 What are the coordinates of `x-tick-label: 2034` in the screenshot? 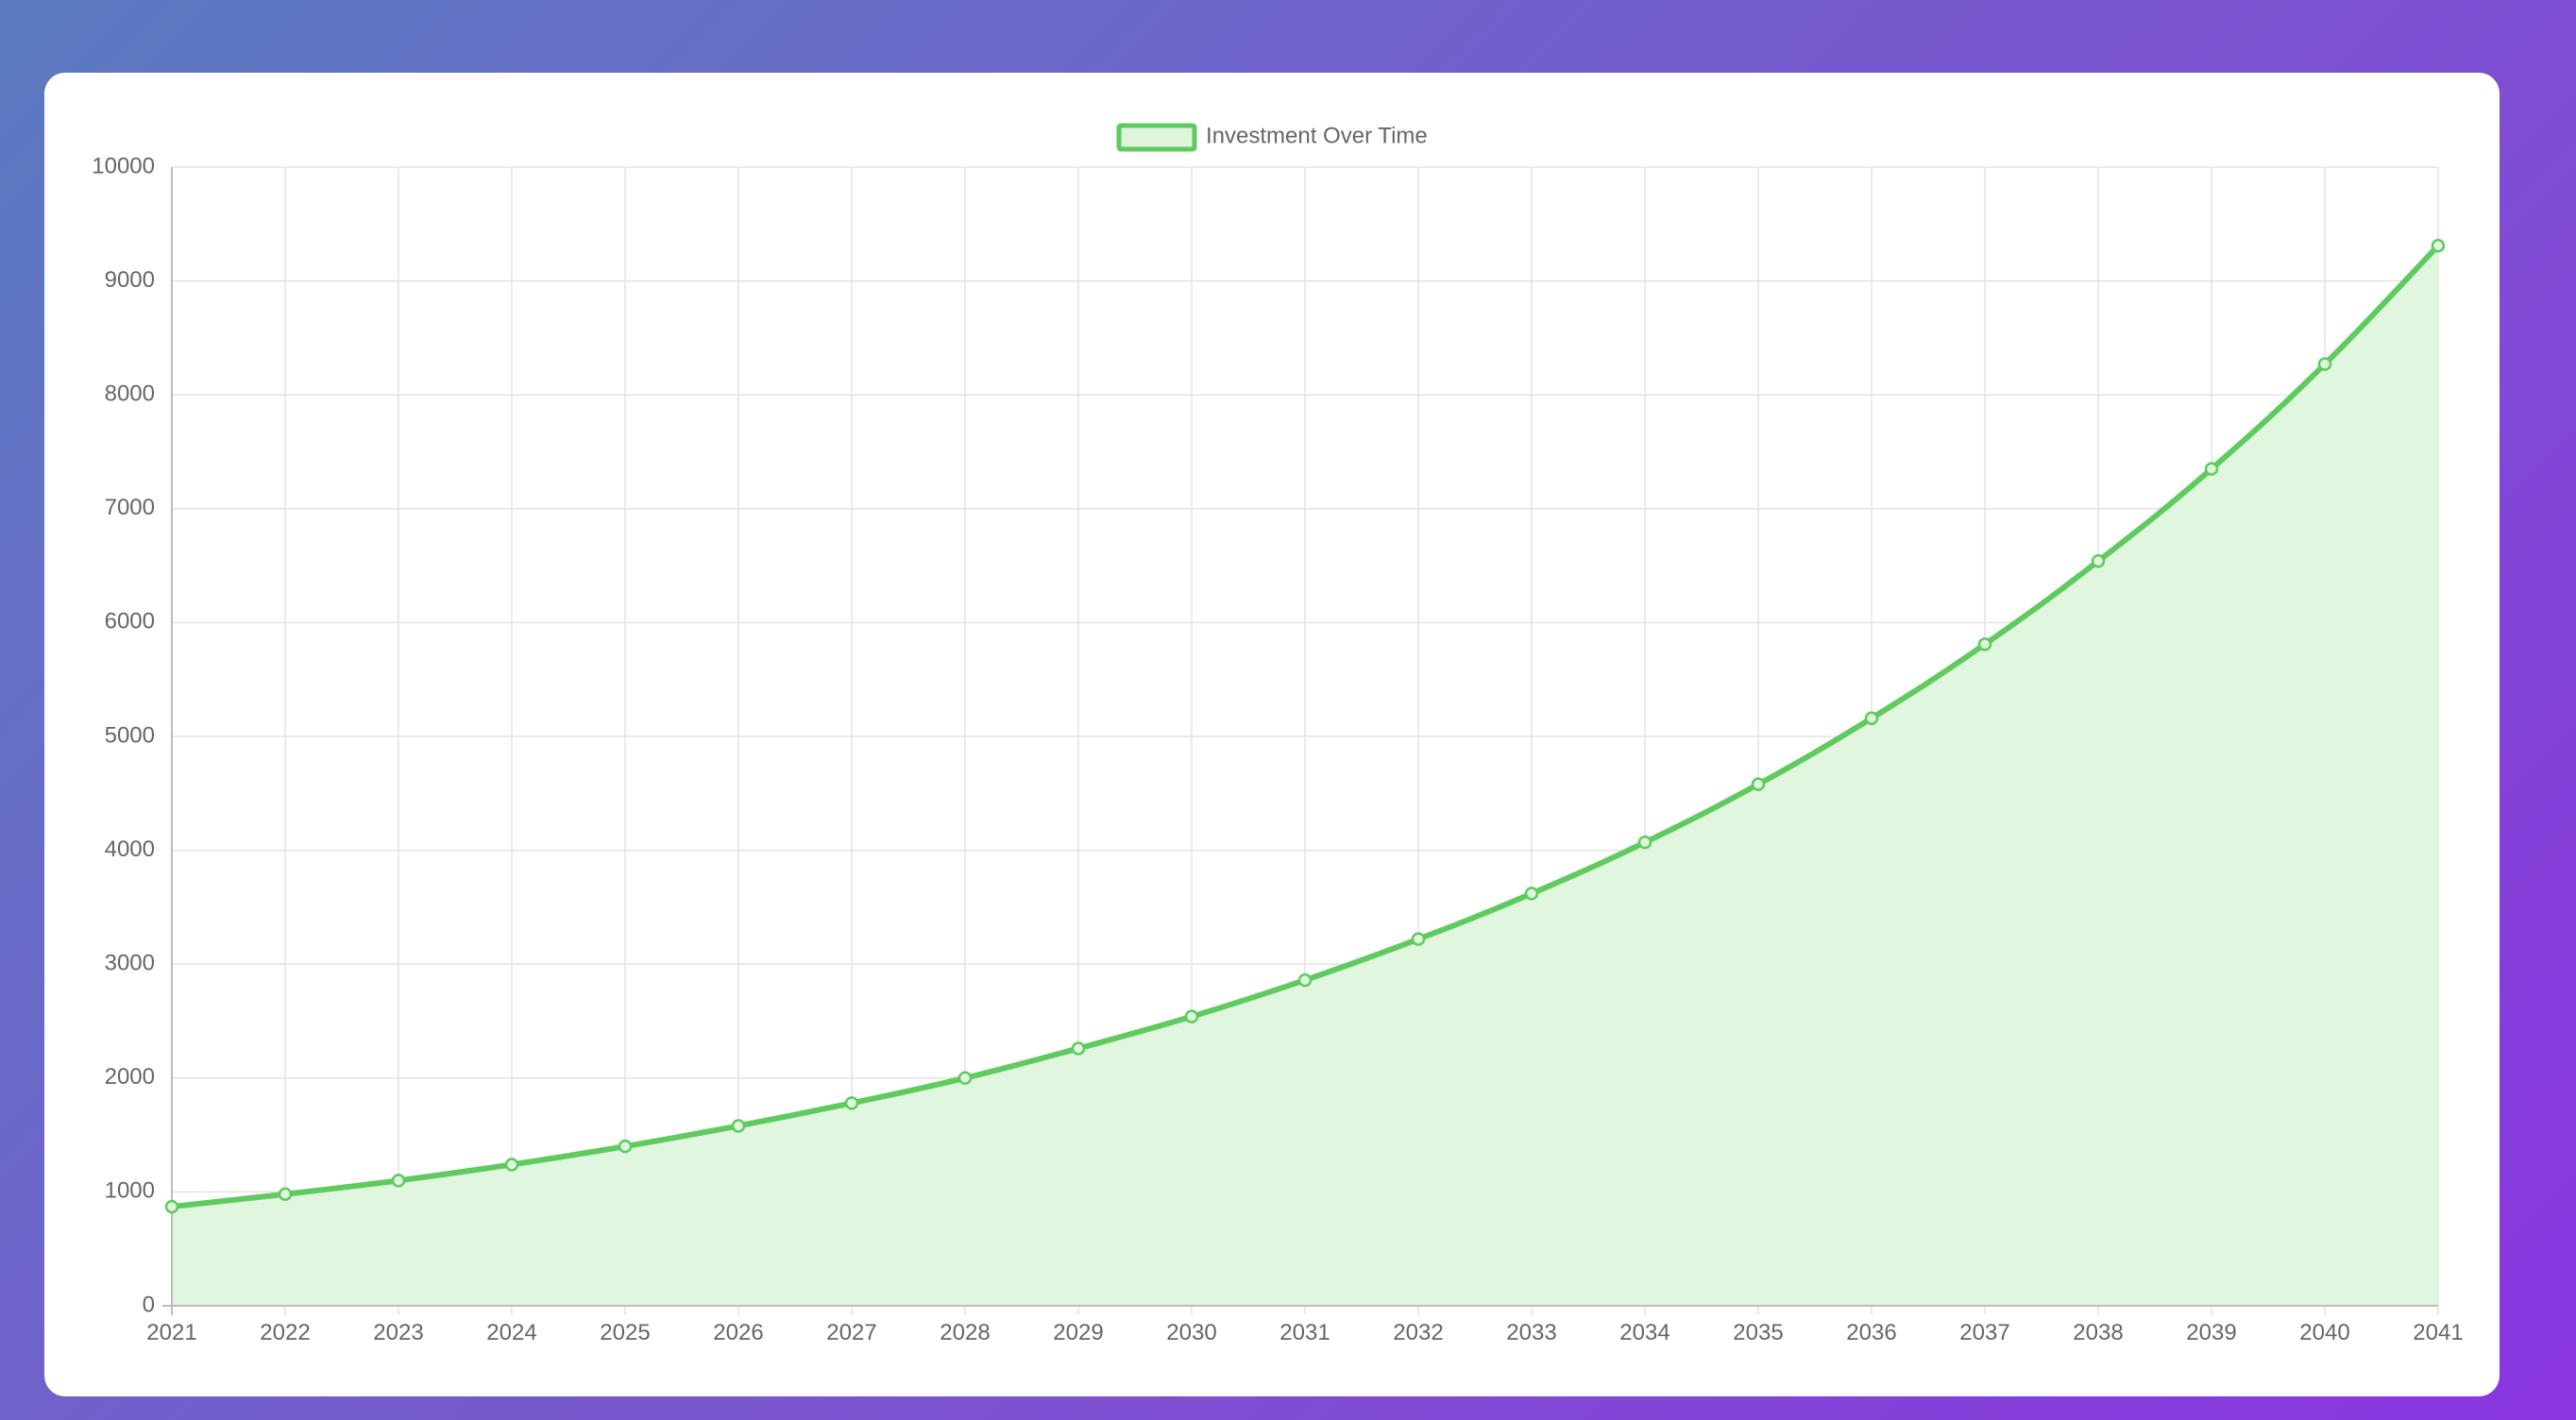 It's located at (1644, 1332).